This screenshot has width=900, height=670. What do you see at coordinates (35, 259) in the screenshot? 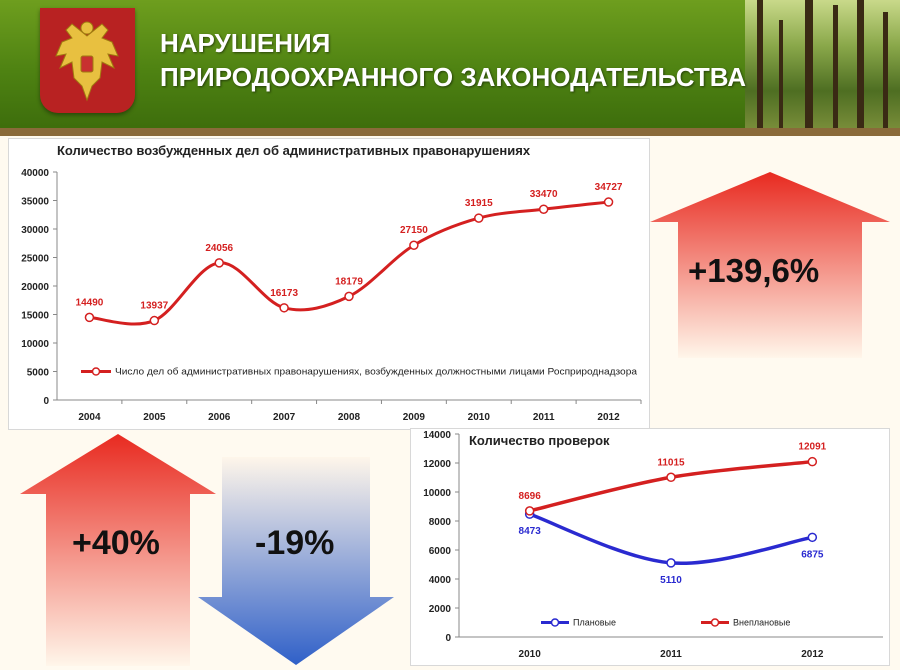
I see `y-tick-label: 25000` at bounding box center [35, 259].